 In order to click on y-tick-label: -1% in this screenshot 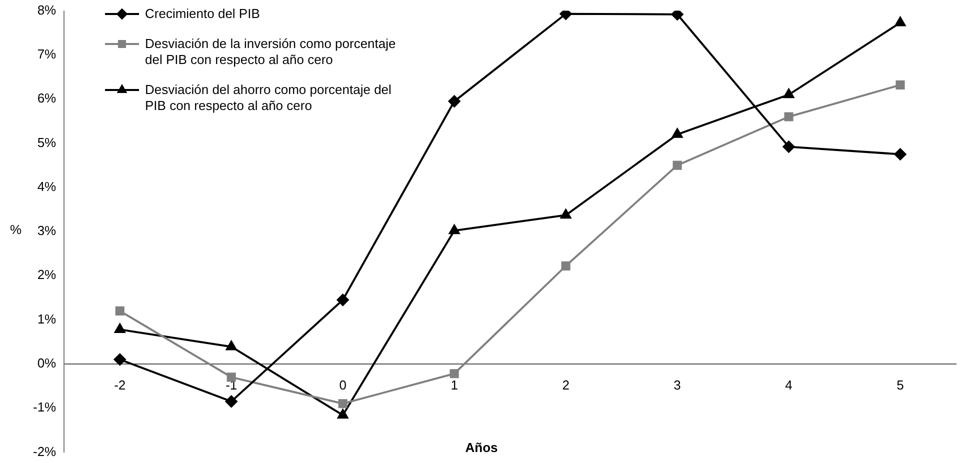, I will do `click(44, 407)`.